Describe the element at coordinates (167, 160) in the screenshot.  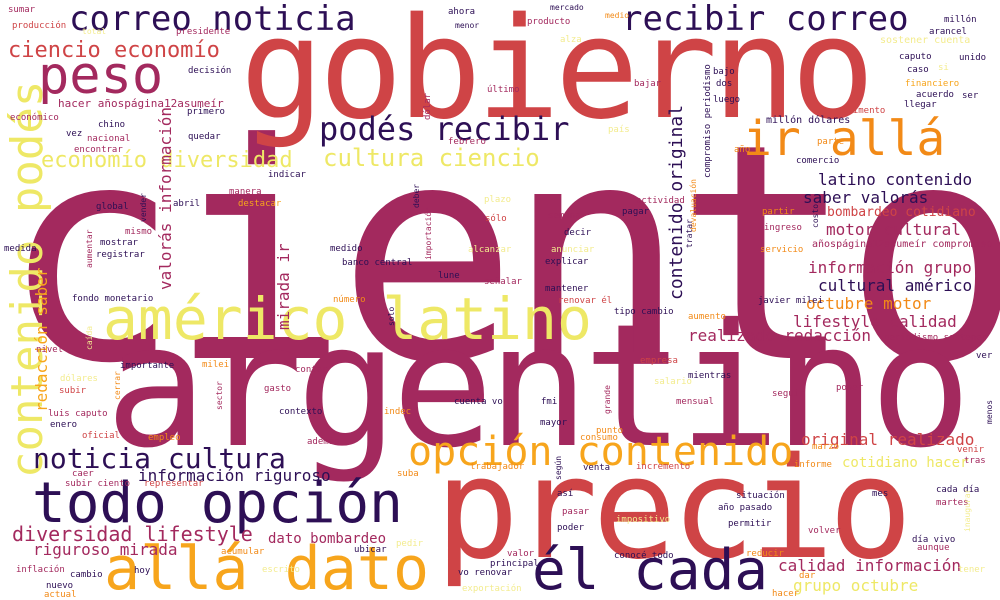
I see `word-economio-diversidad: economío diversidad` at that location.